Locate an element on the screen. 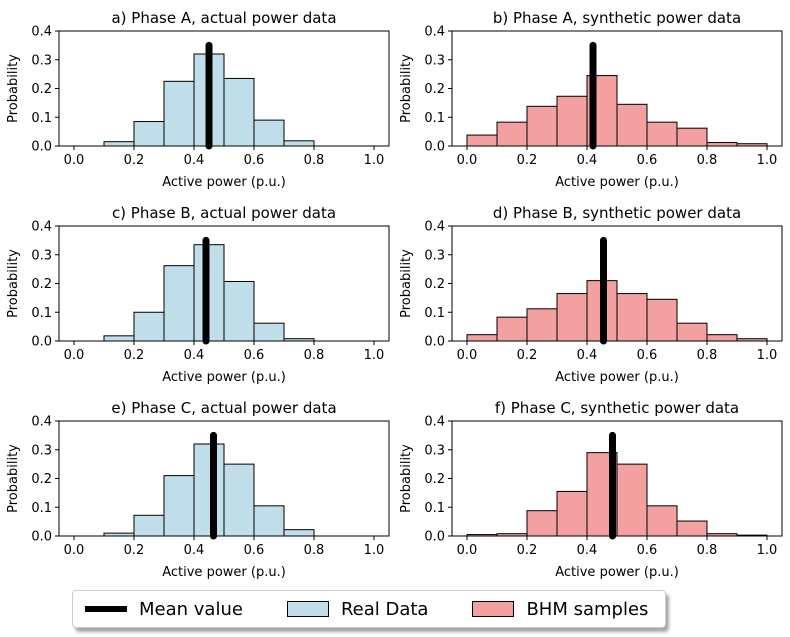 This screenshot has height=637, width=790. legend-bhm-label: BHM samples is located at coordinates (587, 609).